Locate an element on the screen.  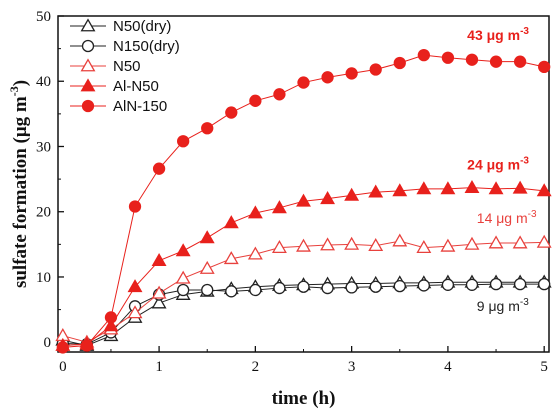
y-axis-title: sulfate formation (μg m-3) is located at coordinates (19, 184).